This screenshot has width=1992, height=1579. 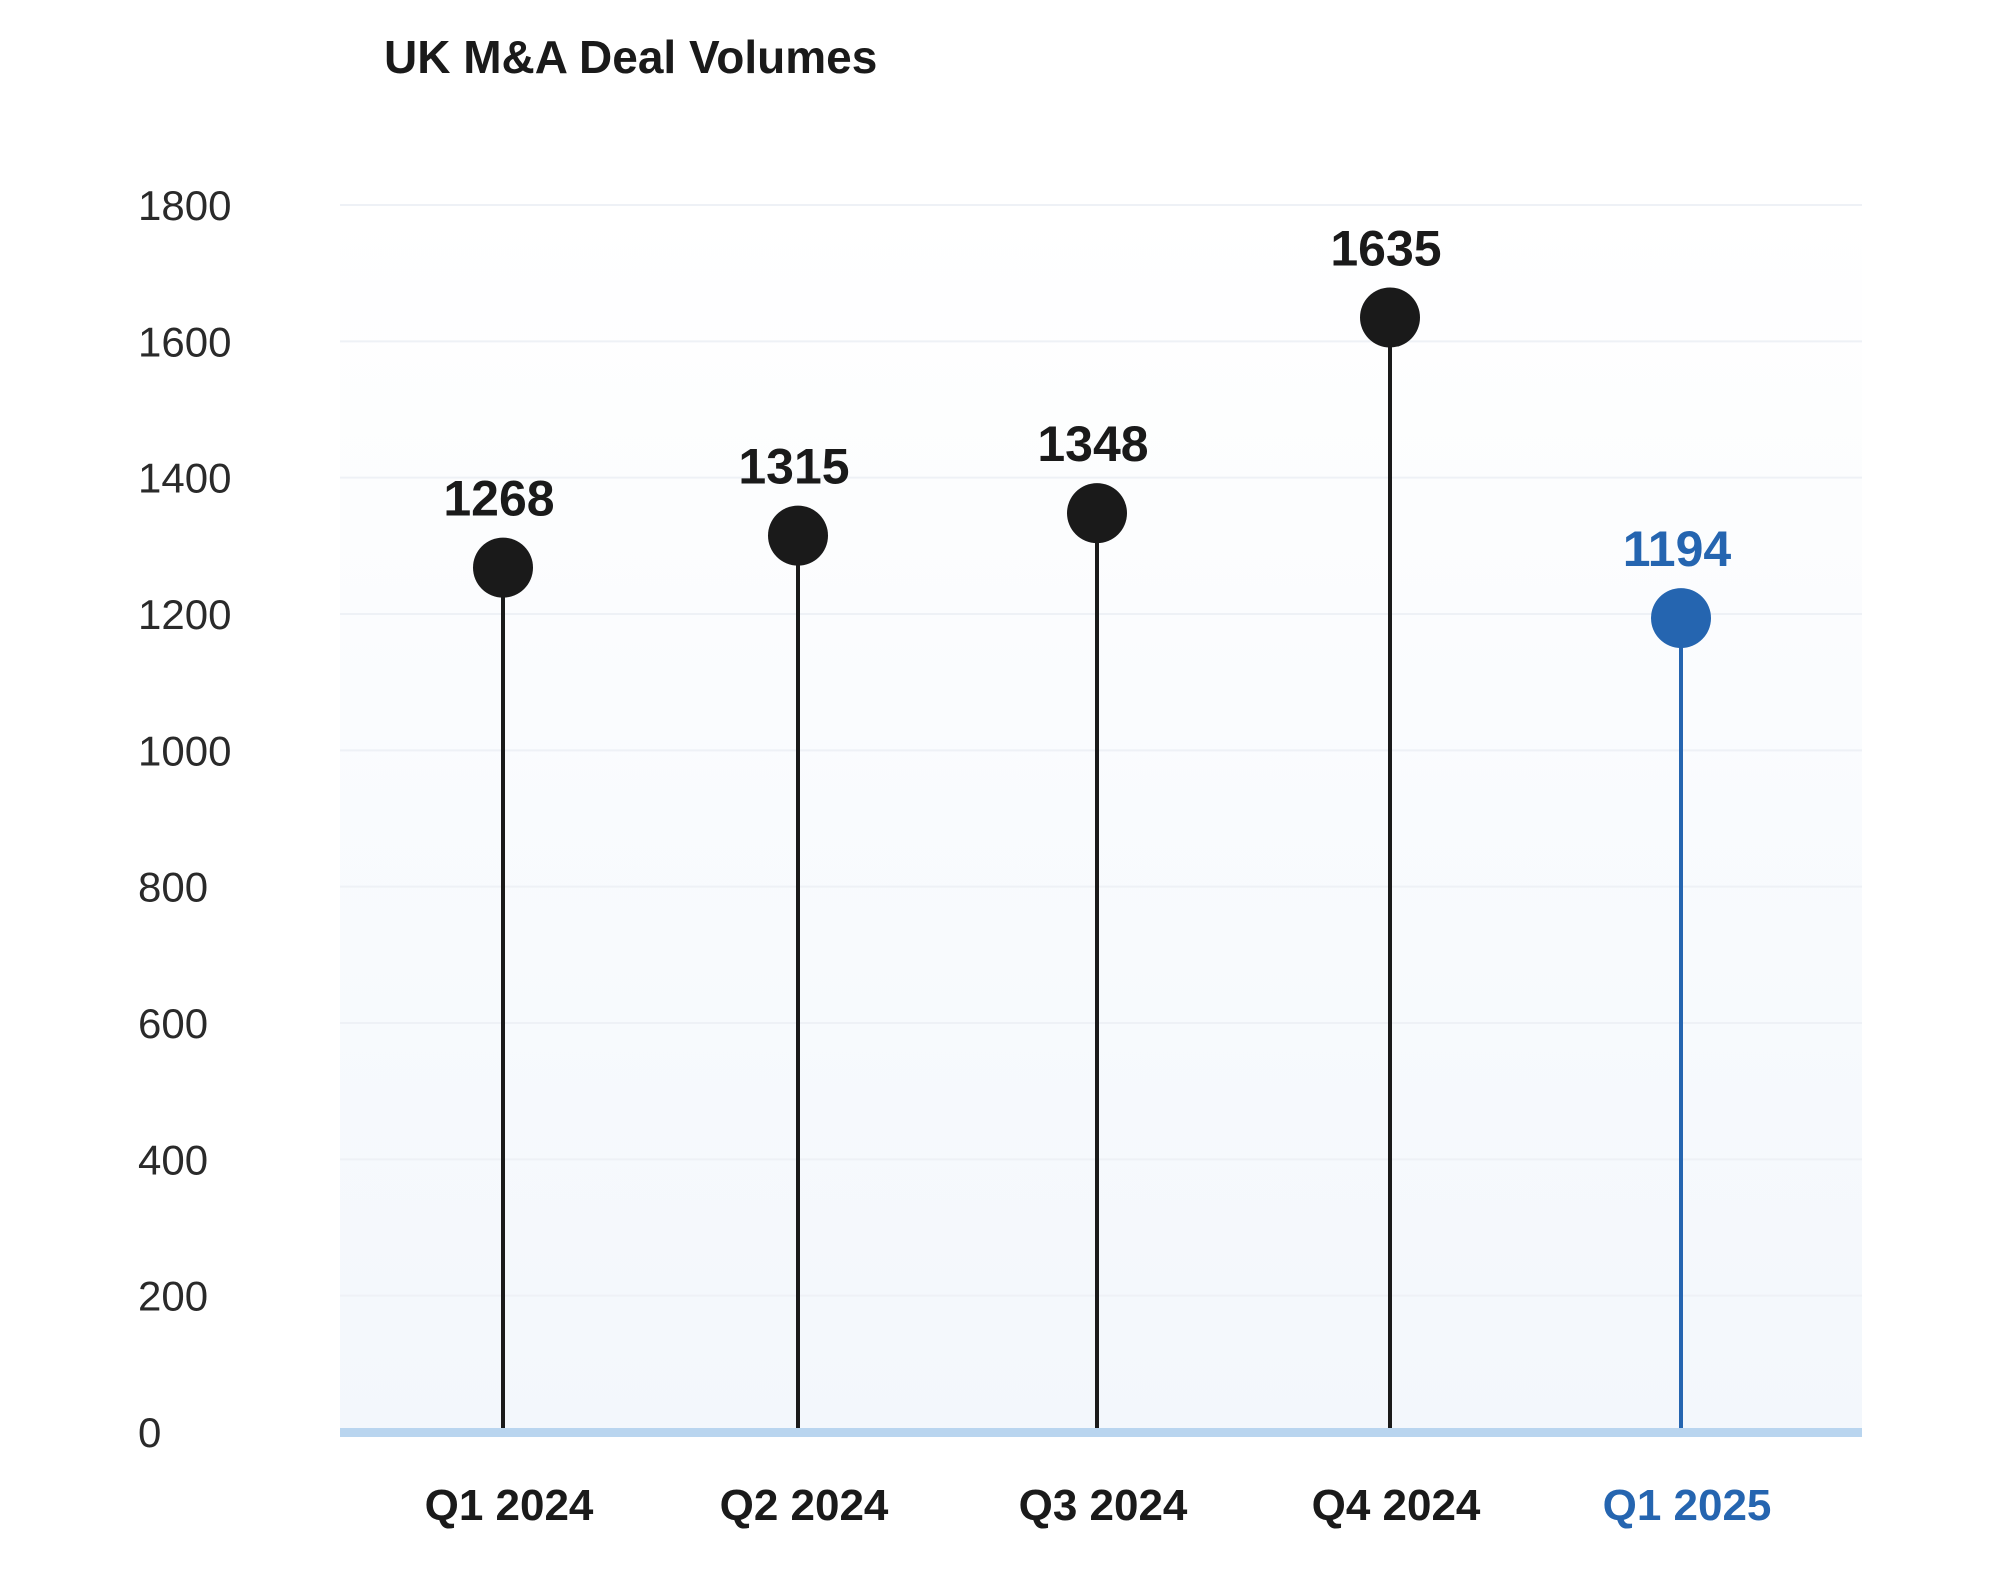 I want to click on data-label: 1194, so click(x=1677, y=549).